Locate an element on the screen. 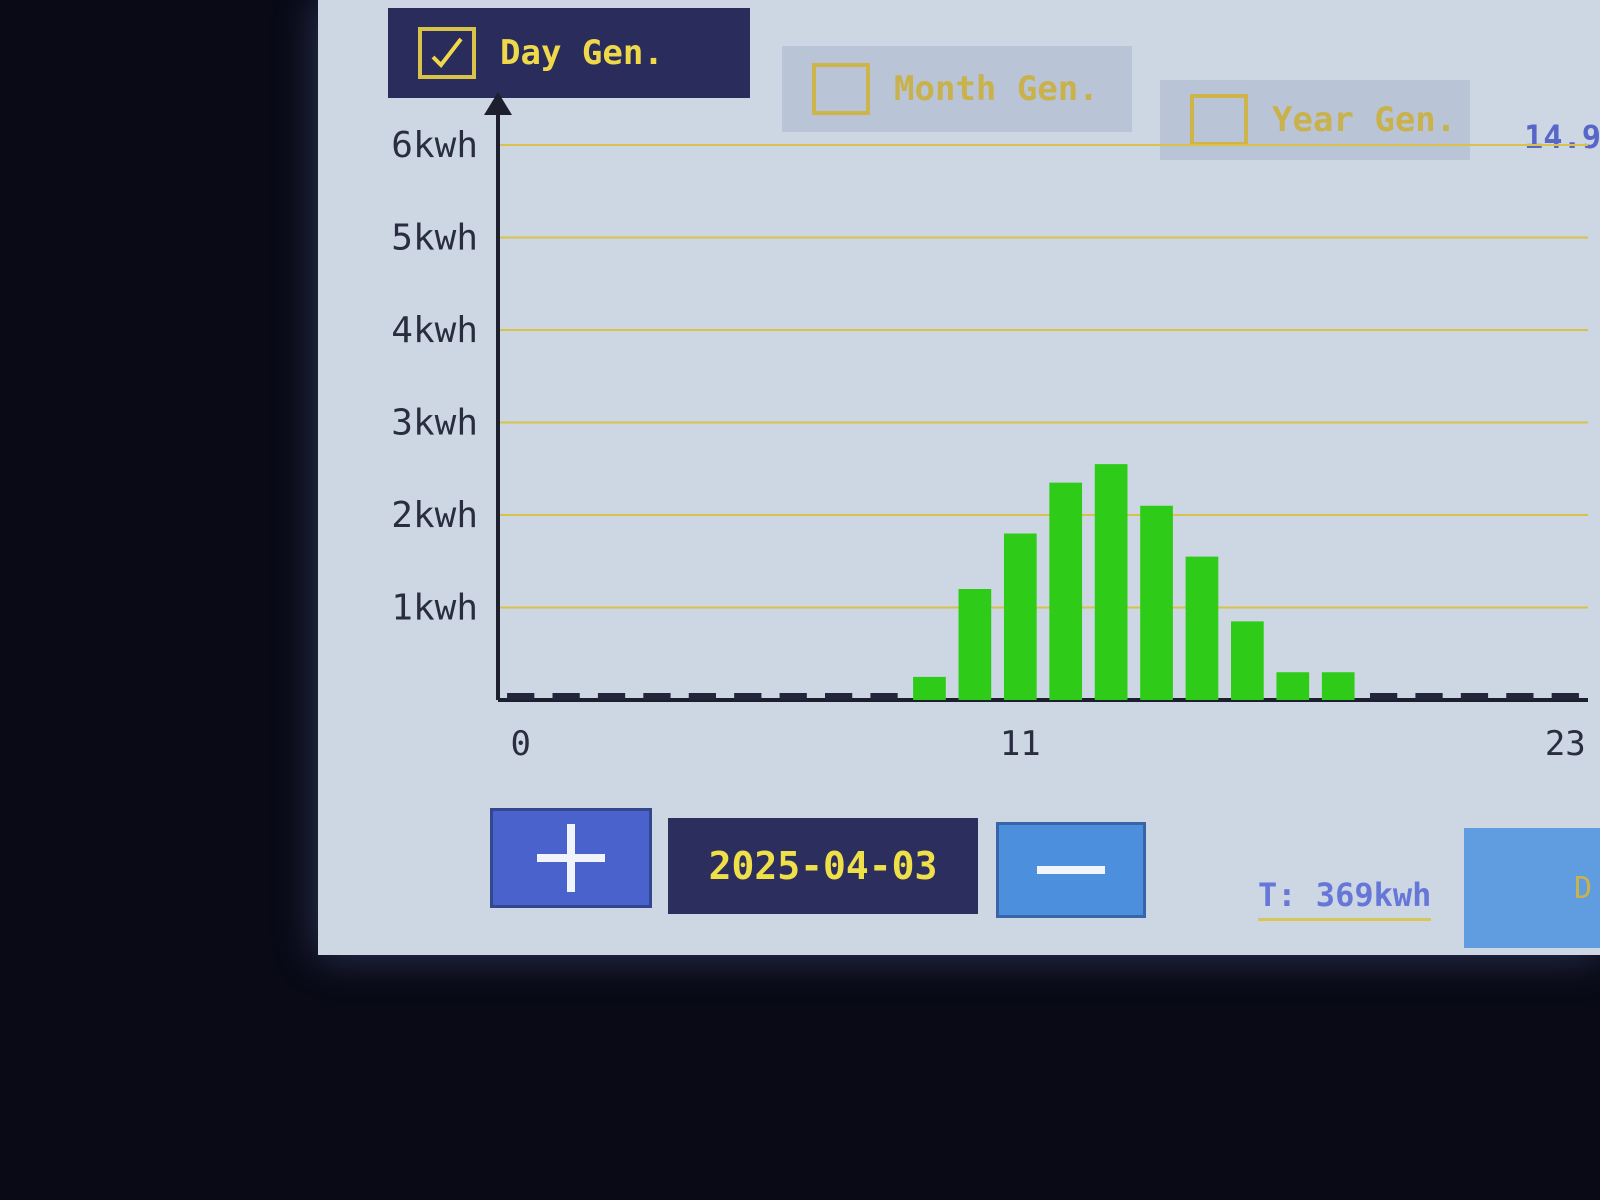 This screenshot has height=1200, width=1600. tab-month-gen: Month Gen. is located at coordinates (957, 89).